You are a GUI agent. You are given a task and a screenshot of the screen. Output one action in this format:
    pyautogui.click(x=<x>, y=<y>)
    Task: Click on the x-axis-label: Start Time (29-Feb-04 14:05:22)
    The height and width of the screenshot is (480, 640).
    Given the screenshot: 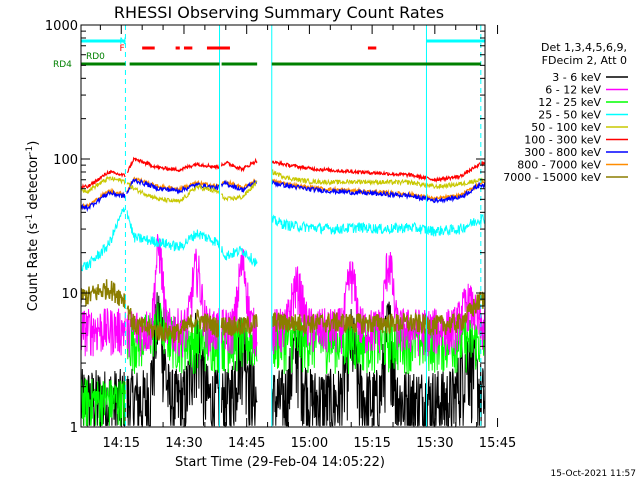 What is the action you would take?
    pyautogui.click(x=280, y=462)
    